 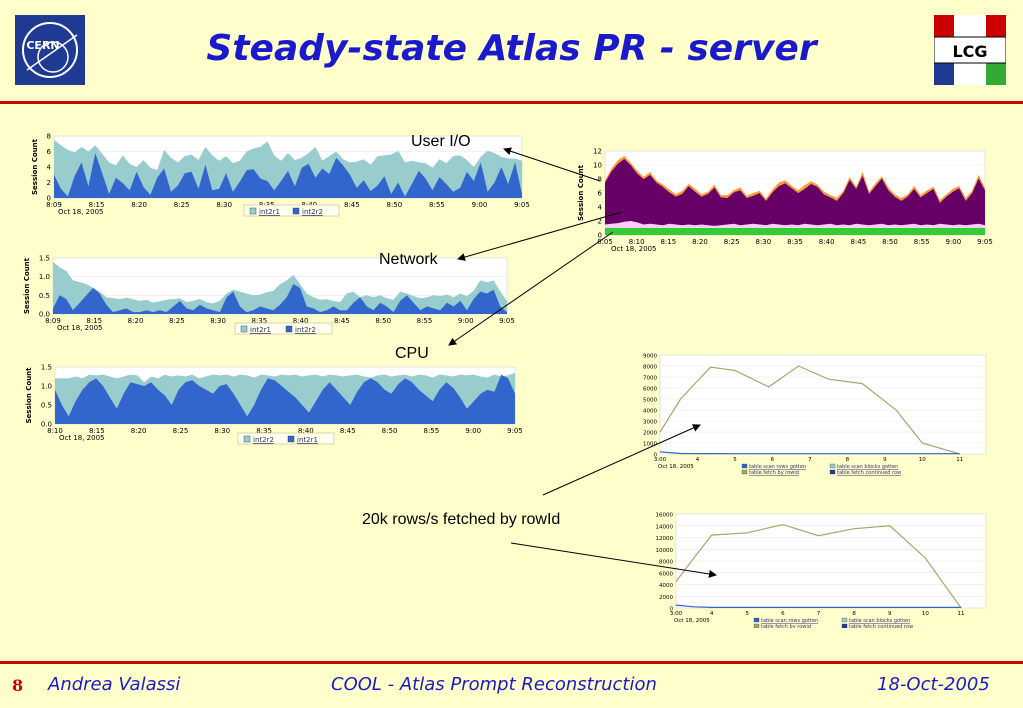 What do you see at coordinates (885, 460) in the screenshot?
I see `x-tick-label: 9` at bounding box center [885, 460].